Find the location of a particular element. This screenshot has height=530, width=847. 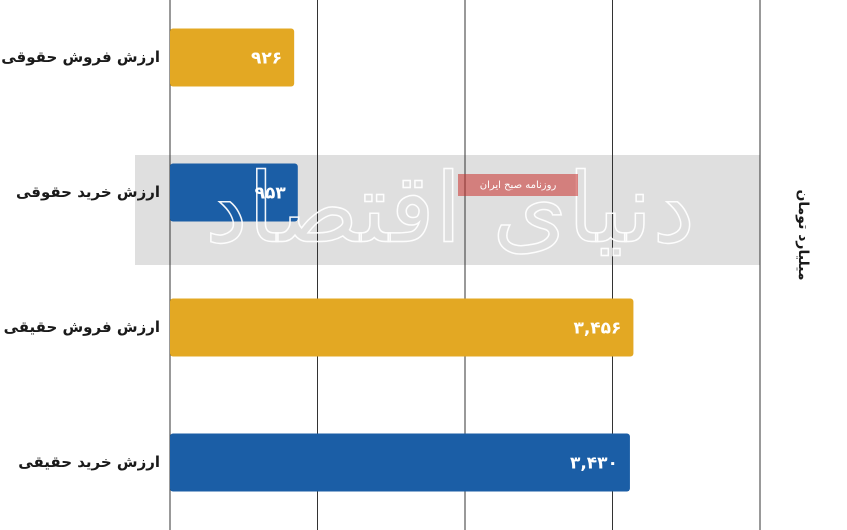

watermark-subtitle: روزنامه صبح ایران is located at coordinates (518, 185).